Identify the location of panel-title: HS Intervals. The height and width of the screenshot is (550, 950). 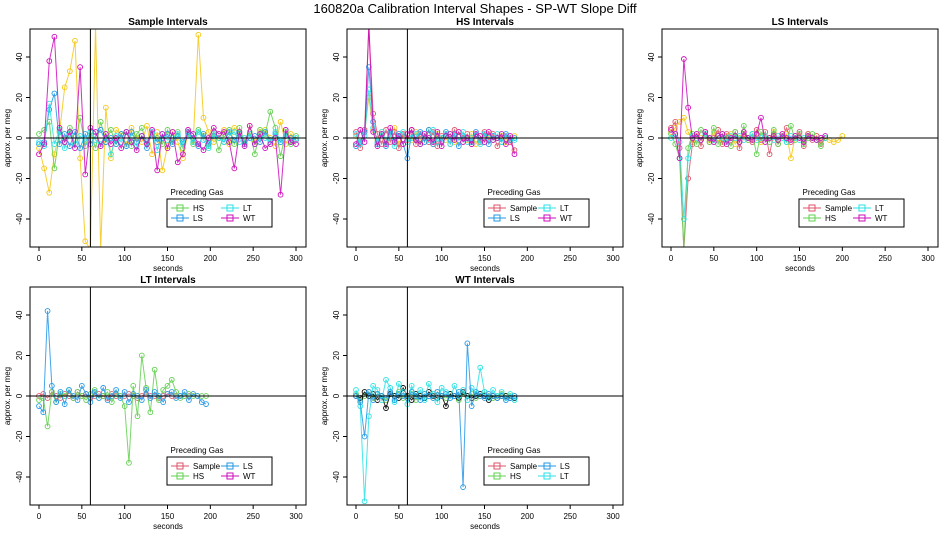
(485, 22).